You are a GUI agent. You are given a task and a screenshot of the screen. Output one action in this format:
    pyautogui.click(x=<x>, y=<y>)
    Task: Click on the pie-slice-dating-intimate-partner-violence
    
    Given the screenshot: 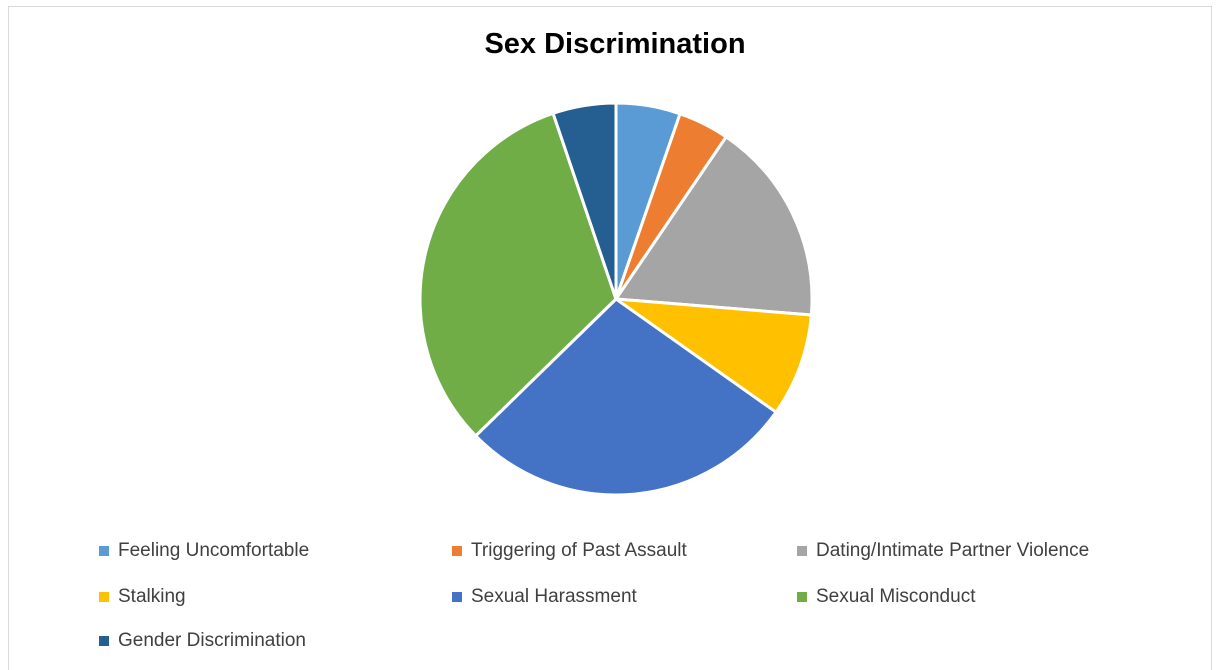 What is the action you would take?
    pyautogui.click(x=714, y=226)
    